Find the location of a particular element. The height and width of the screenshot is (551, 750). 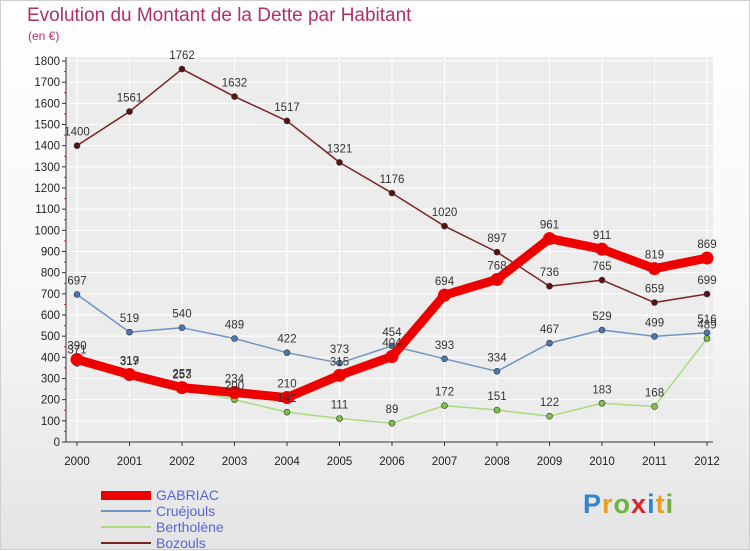

x-tick-label: 2009 is located at coordinates (550, 462).